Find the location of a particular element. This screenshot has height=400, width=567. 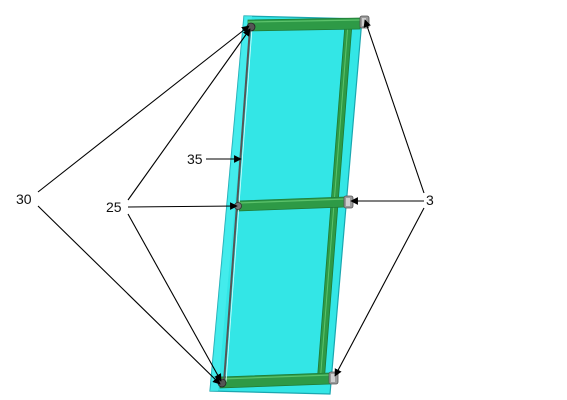

label-30: 30 is located at coordinates (24, 199).